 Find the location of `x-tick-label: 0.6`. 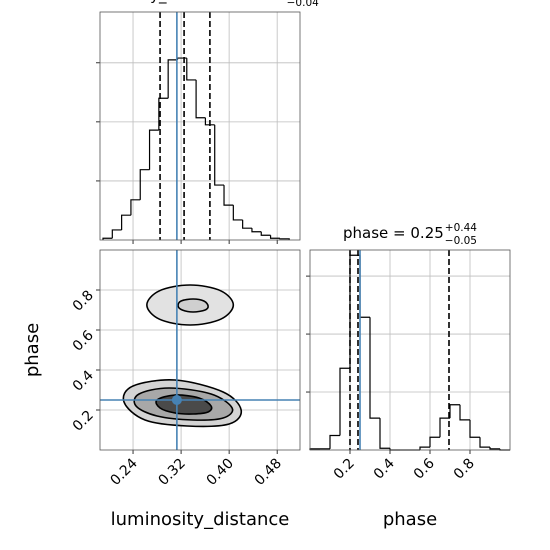

x-tick-label: 0.6 is located at coordinates (424, 468).